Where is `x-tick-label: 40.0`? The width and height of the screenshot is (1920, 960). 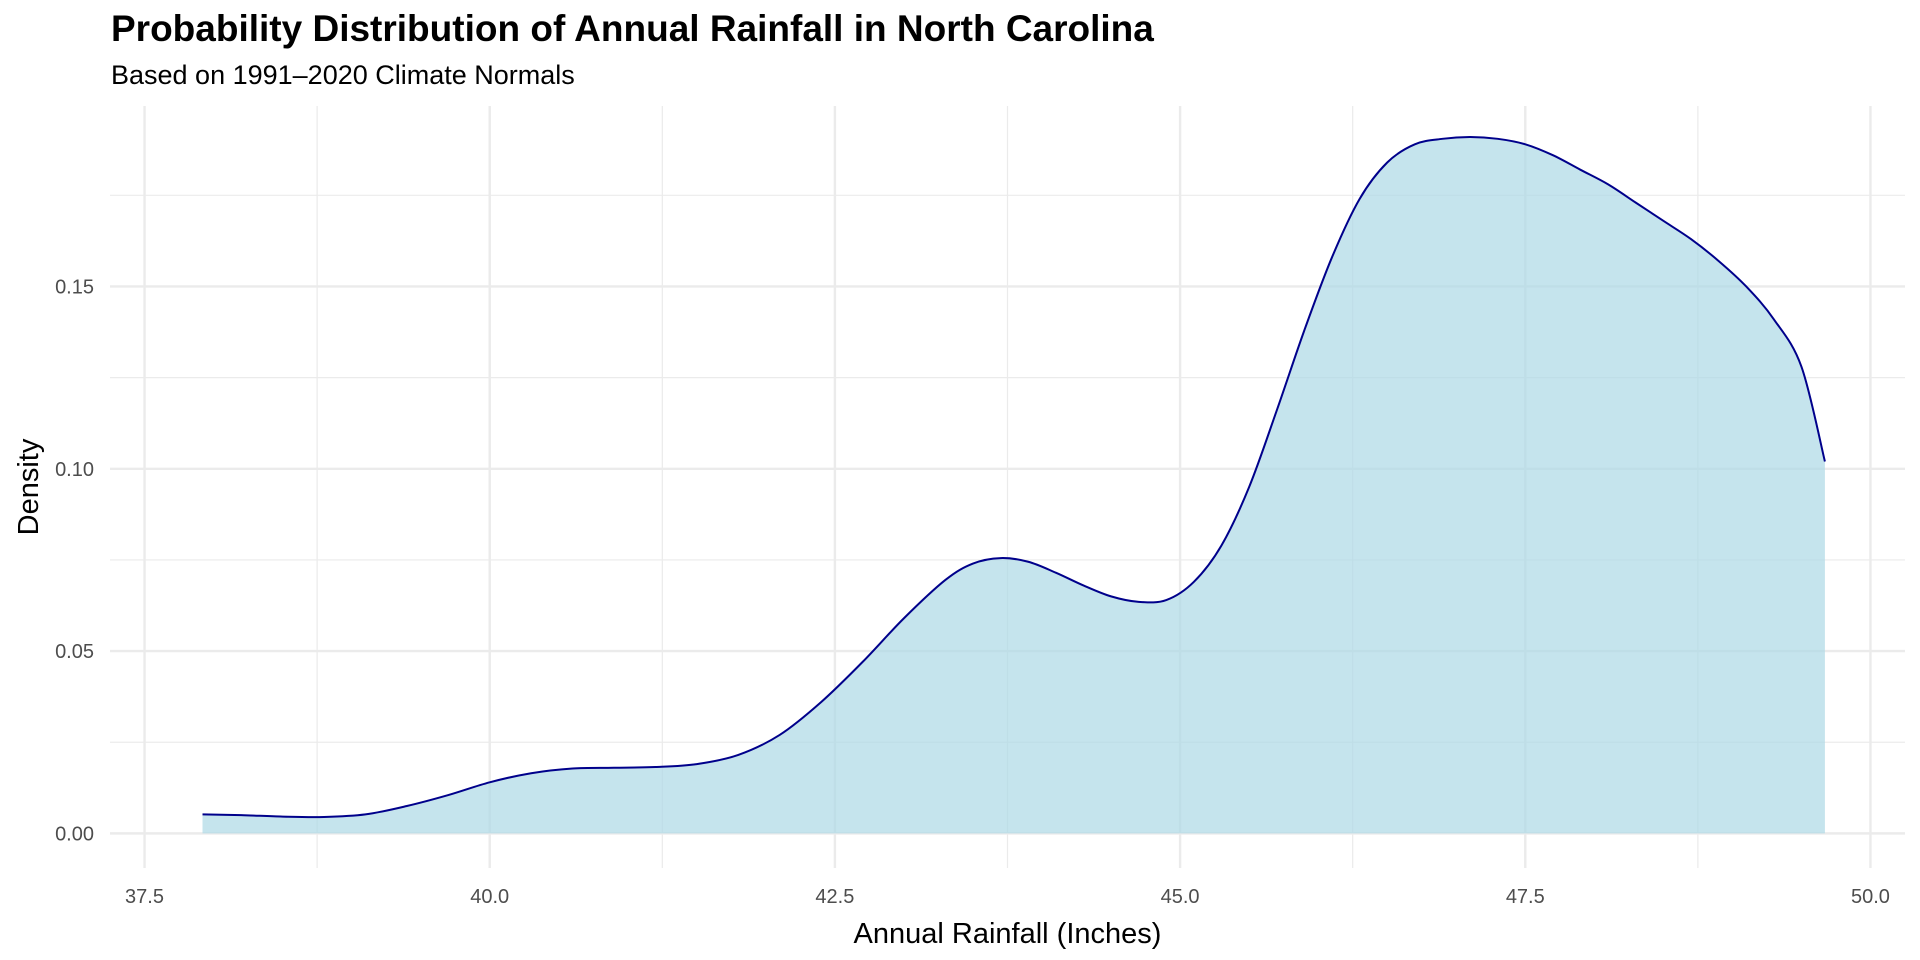 x-tick-label: 40.0 is located at coordinates (489, 897).